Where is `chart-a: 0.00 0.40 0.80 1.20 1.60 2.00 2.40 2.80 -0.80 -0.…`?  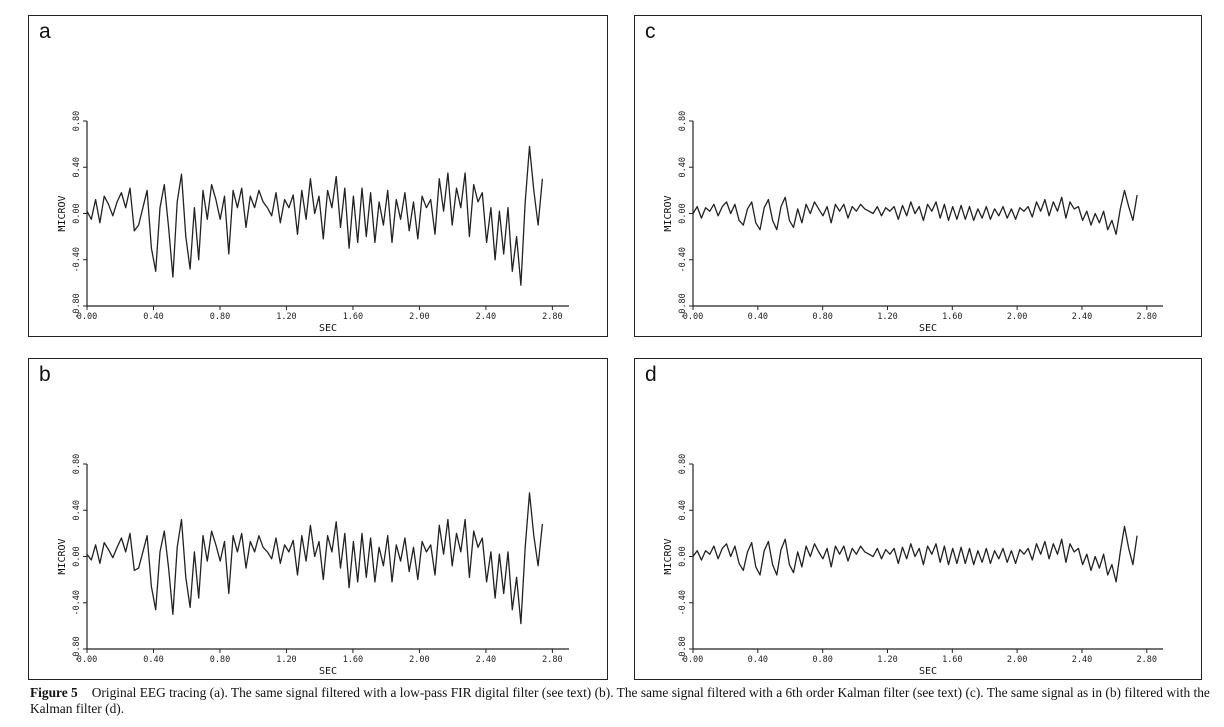
chart-a: 0.00 0.40 0.80 1.20 1.60 2.00 2.40 2.80 -0.80 -0.… is located at coordinates (313, 222).